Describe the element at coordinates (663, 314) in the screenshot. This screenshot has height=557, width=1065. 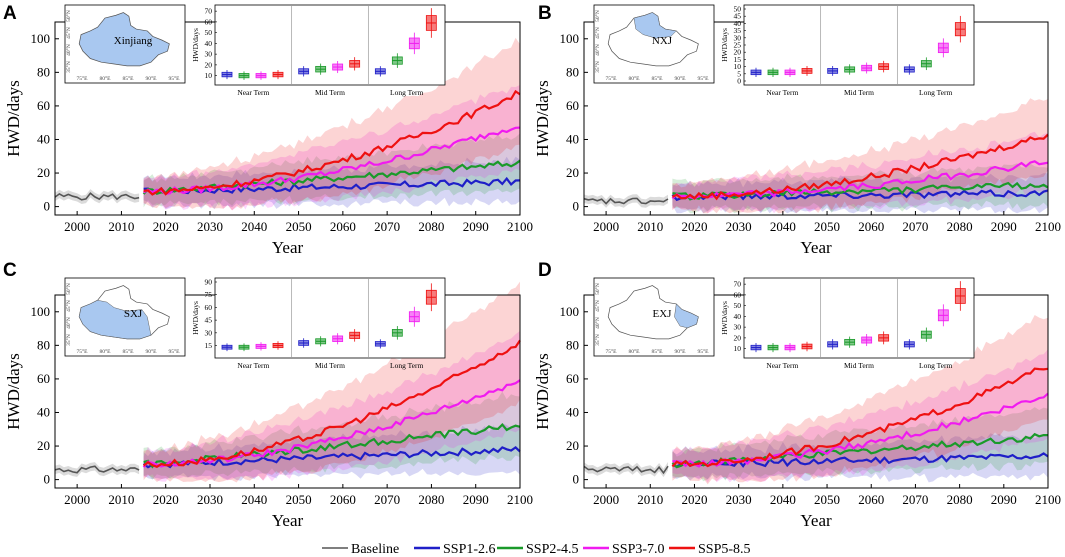
I see `map-region-label: EXJ` at that location.